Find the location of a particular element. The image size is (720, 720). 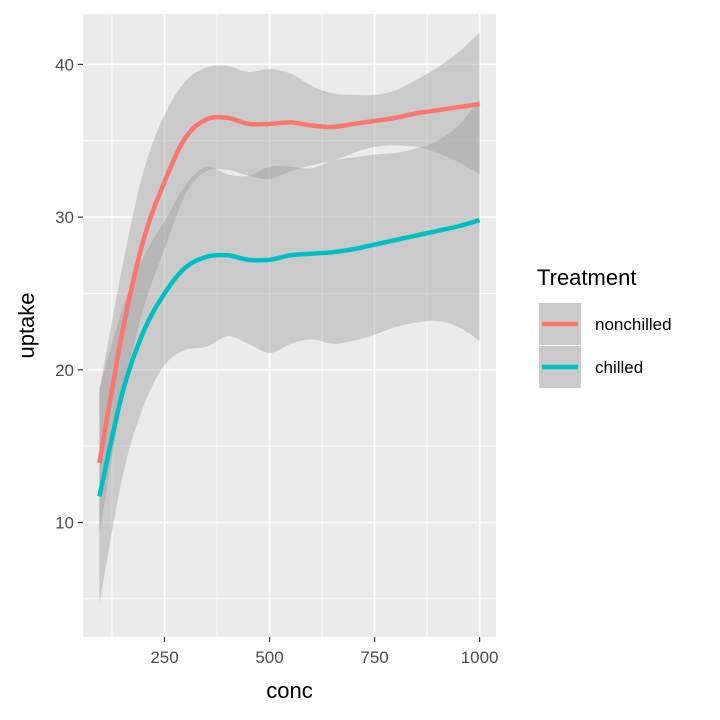

y-tick-label: 10 is located at coordinates (64, 522).